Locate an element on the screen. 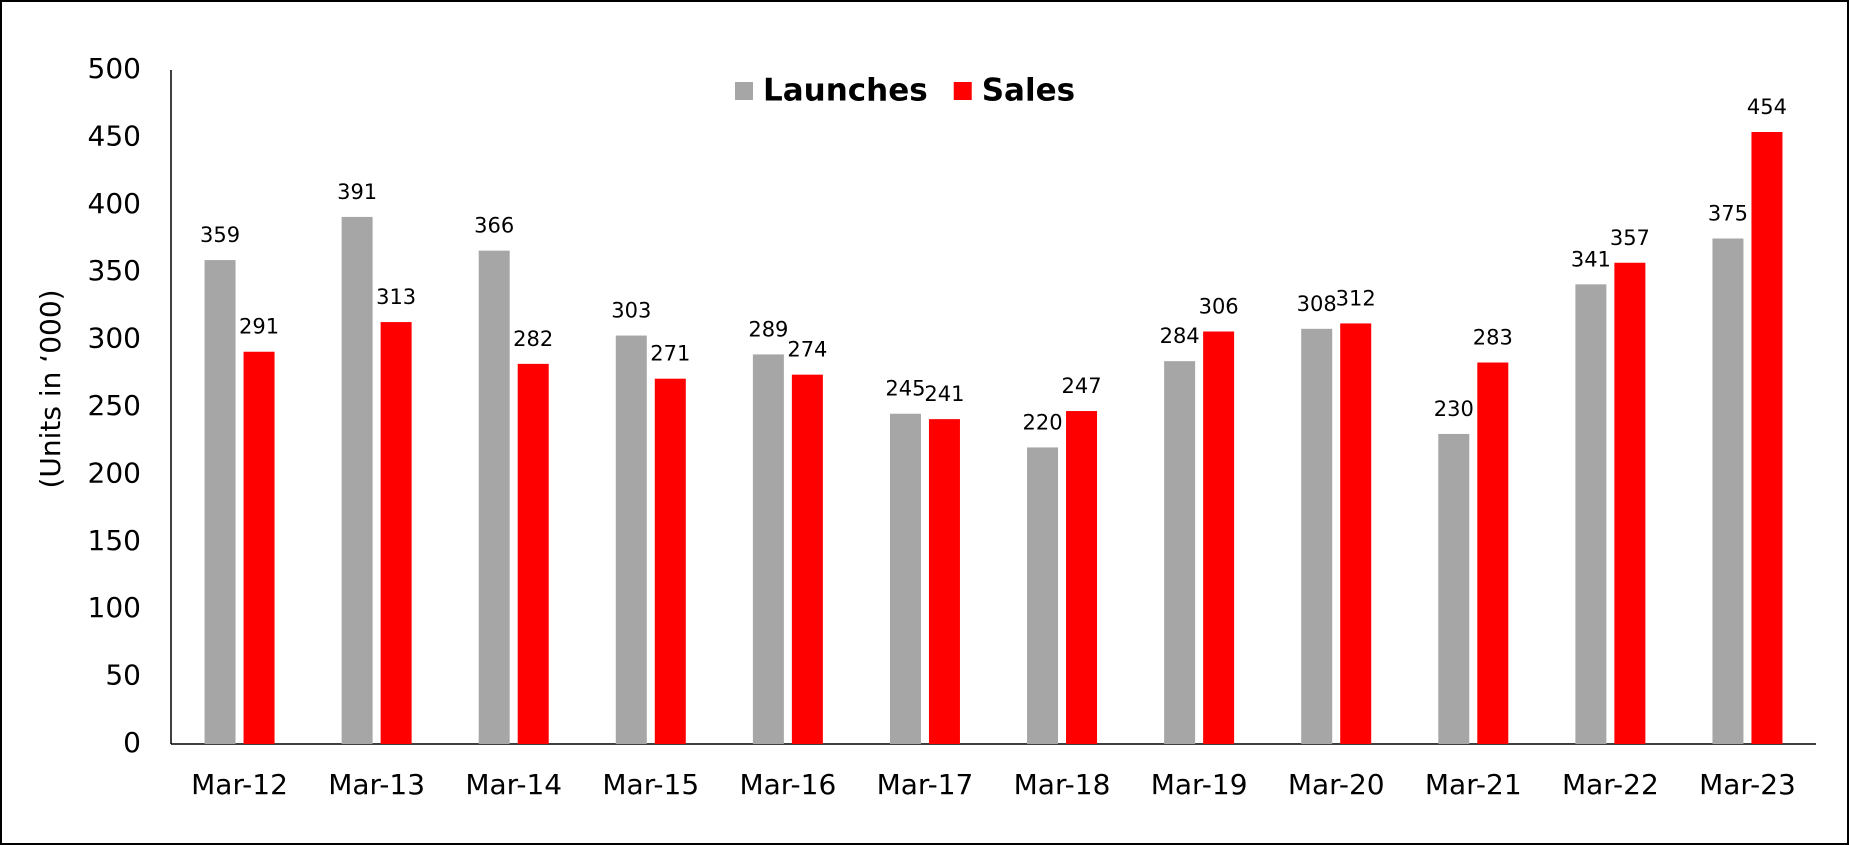 The image size is (1849, 845). data-label: 359 is located at coordinates (220, 235).